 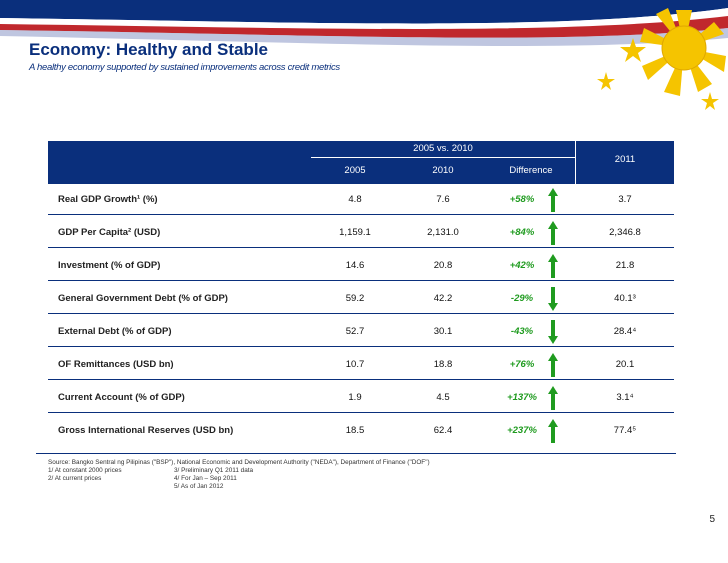 What do you see at coordinates (625, 265) in the screenshot?
I see `value-2011: 21.8` at bounding box center [625, 265].